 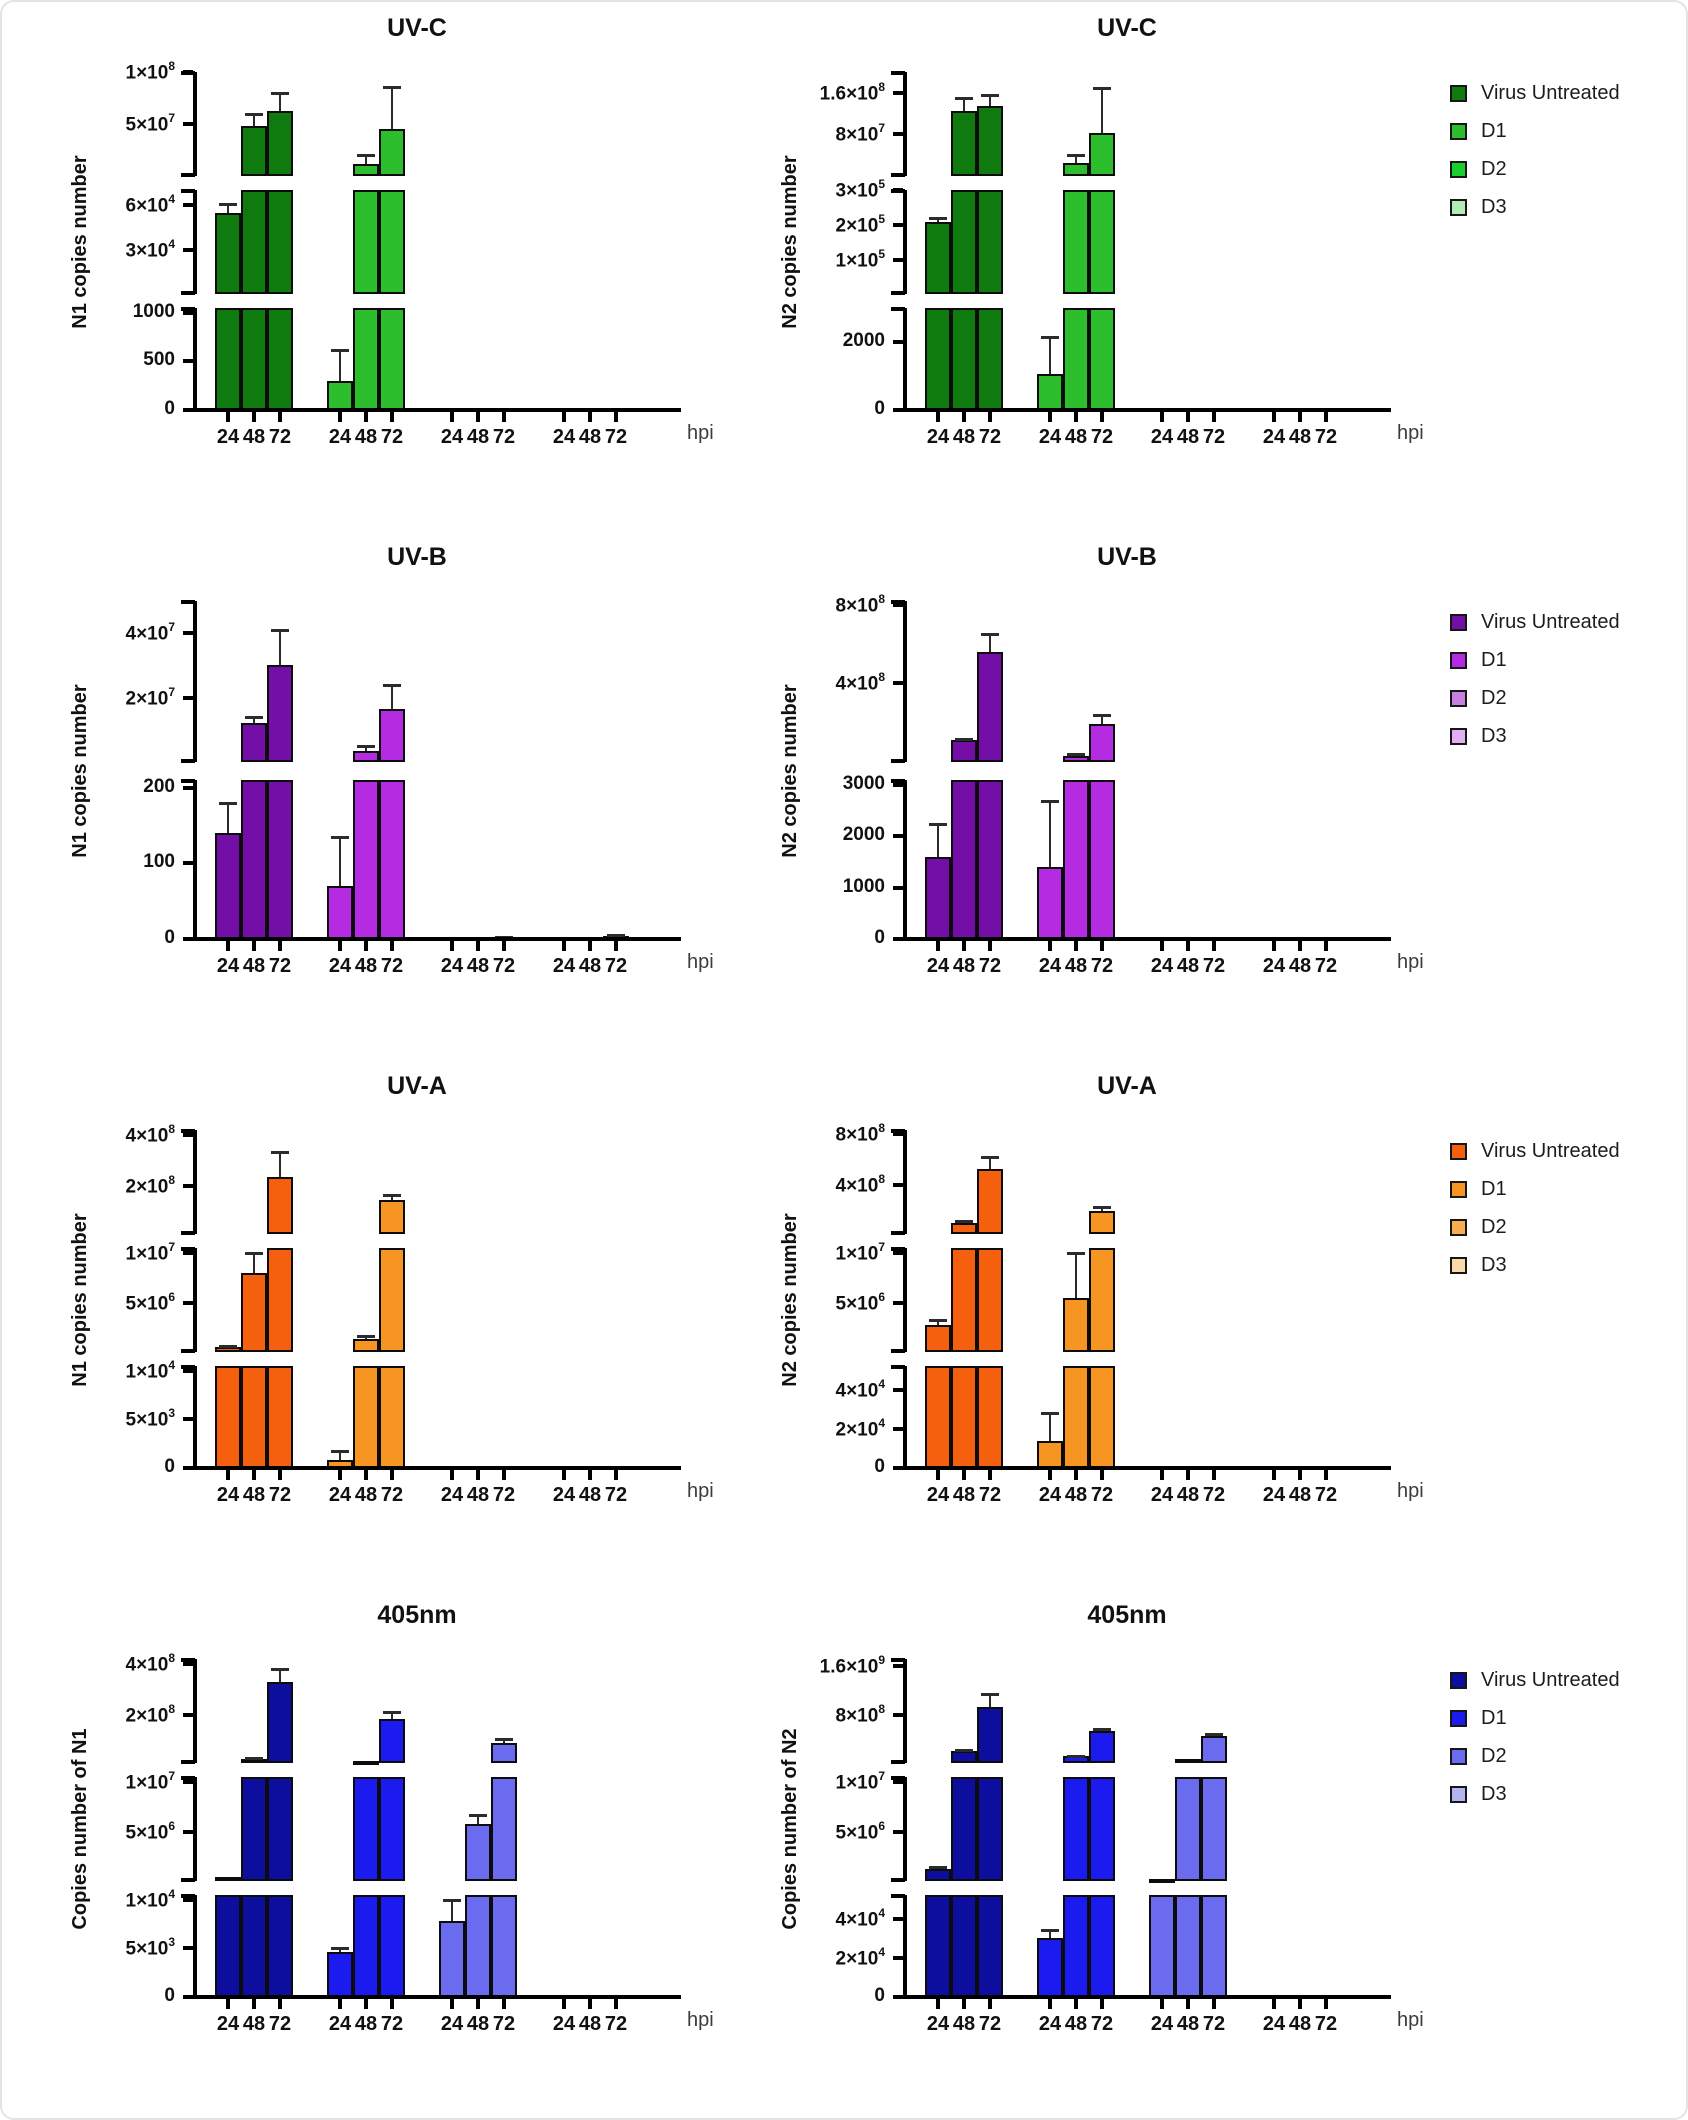 What do you see at coordinates (860, 1388) in the screenshot?
I see `y-tick-label: 4×10⁴` at bounding box center [860, 1388].